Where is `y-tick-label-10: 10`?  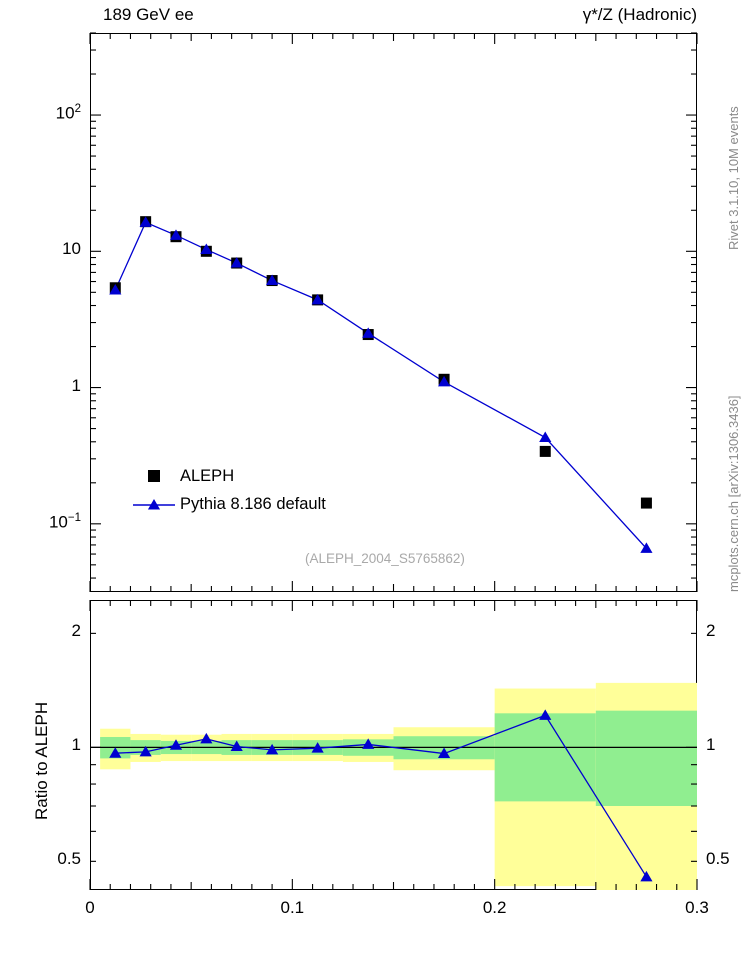 y-tick-label-10: 10 is located at coordinates (71, 249).